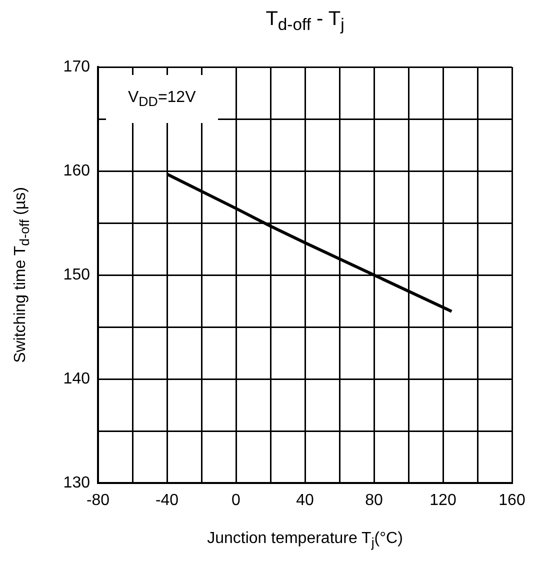  Describe the element at coordinates (512, 501) in the screenshot. I see `x-tick-label: 160` at that location.